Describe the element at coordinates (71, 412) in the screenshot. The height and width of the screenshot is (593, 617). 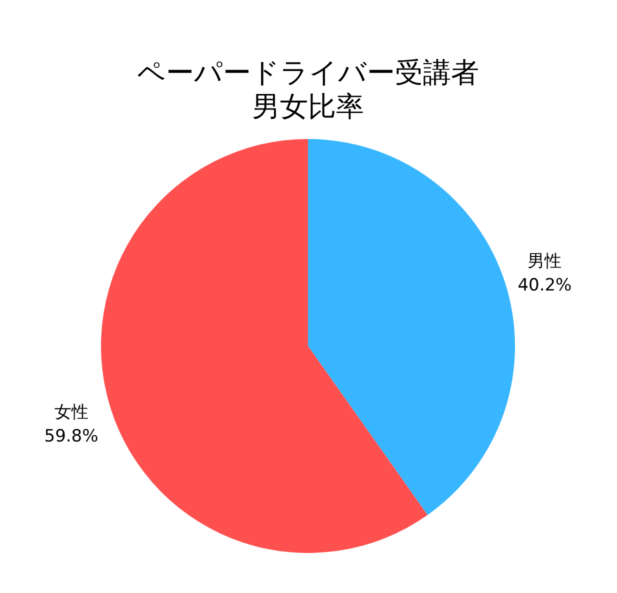
I see `slice-label: 女性` at that location.